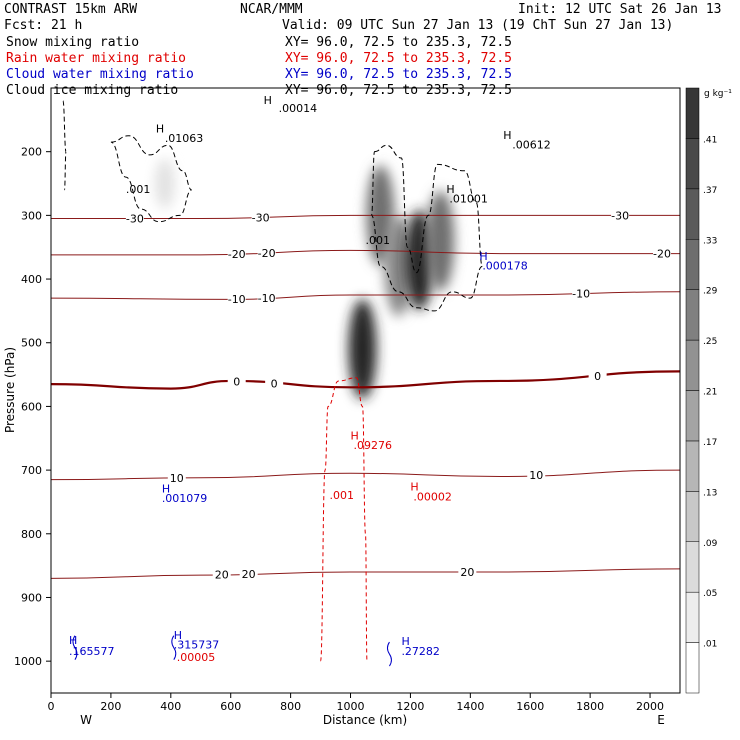  I want to click on x-axis-title: Distance (km), so click(365, 720).